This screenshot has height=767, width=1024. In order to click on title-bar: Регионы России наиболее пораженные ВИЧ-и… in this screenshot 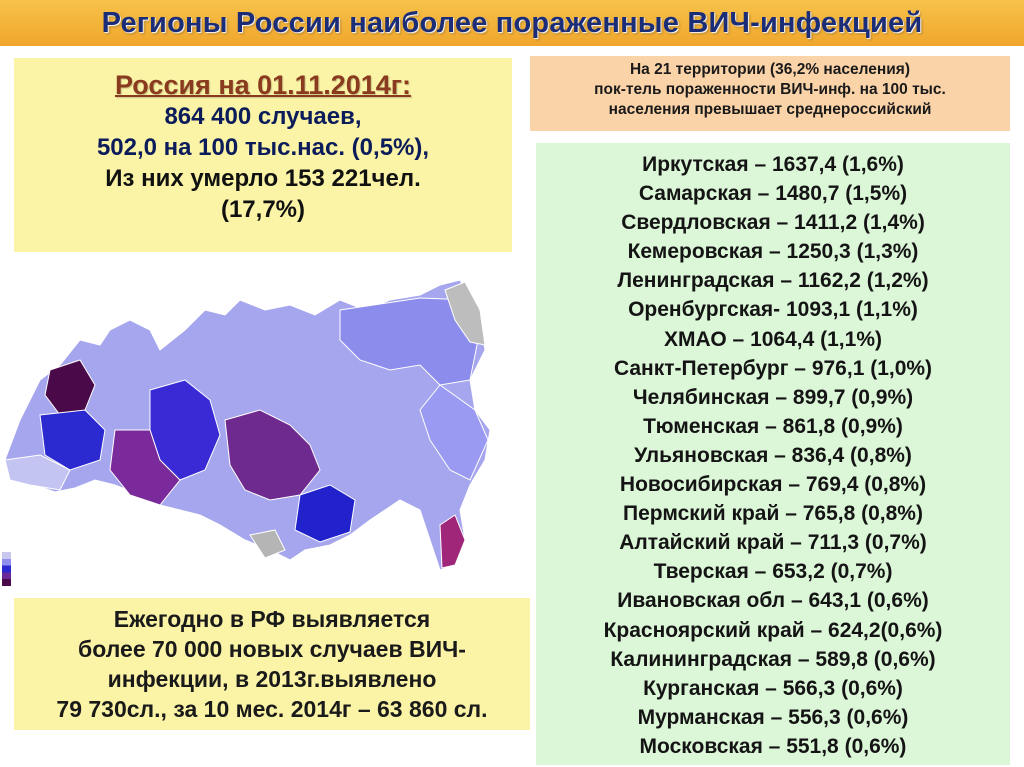, I will do `click(512, 23)`.